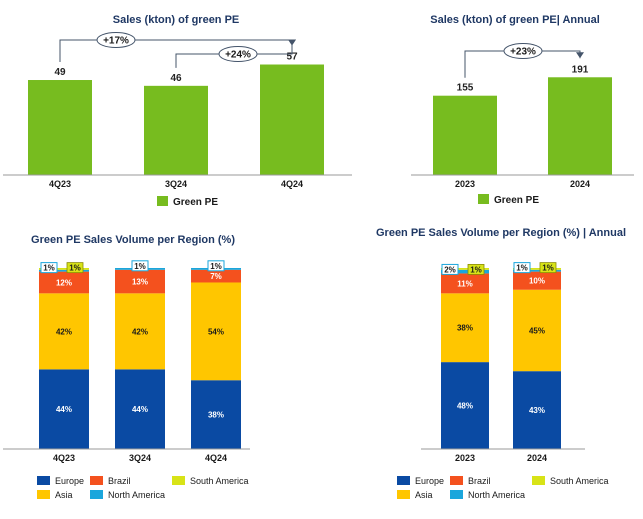 The image size is (643, 519). What do you see at coordinates (465, 269) in the screenshot?
I see `segment-south_america-2023` at bounding box center [465, 269].